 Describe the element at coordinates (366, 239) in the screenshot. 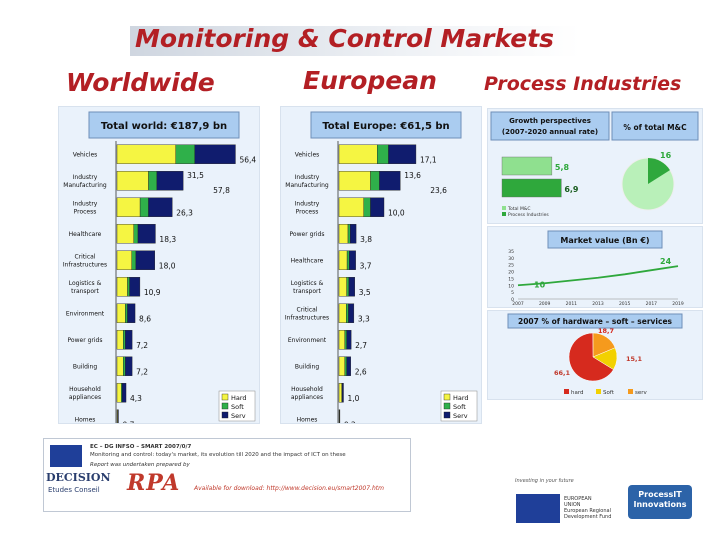

I see `bar-total-label: 3,8` at that location.